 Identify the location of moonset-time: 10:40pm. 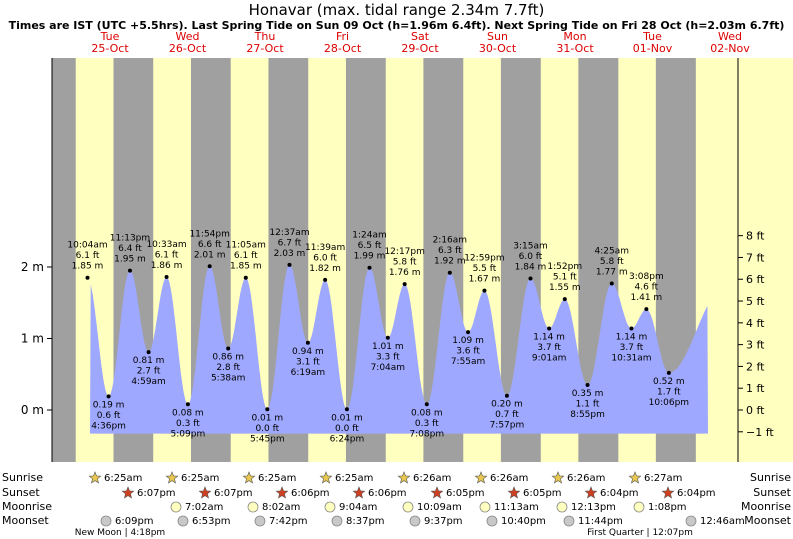
(523, 521).